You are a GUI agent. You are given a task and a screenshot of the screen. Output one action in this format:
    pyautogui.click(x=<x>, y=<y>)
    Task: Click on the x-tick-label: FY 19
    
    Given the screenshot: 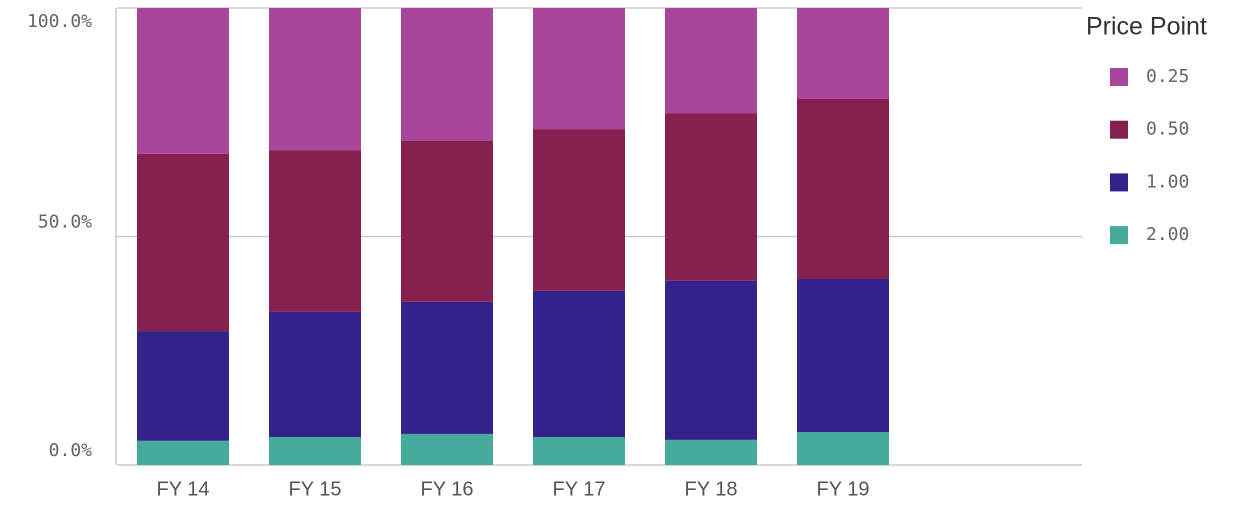 What is the action you would take?
    pyautogui.click(x=843, y=489)
    